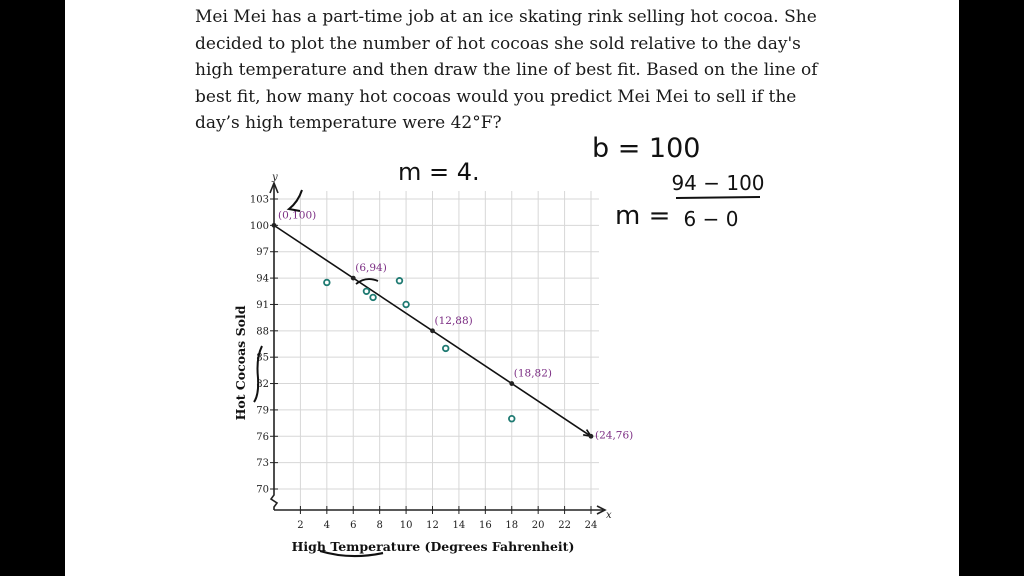 The width and height of the screenshot is (1024, 576). Describe the element at coordinates (259, 200) in the screenshot. I see `y-tick-label: 103` at that location.